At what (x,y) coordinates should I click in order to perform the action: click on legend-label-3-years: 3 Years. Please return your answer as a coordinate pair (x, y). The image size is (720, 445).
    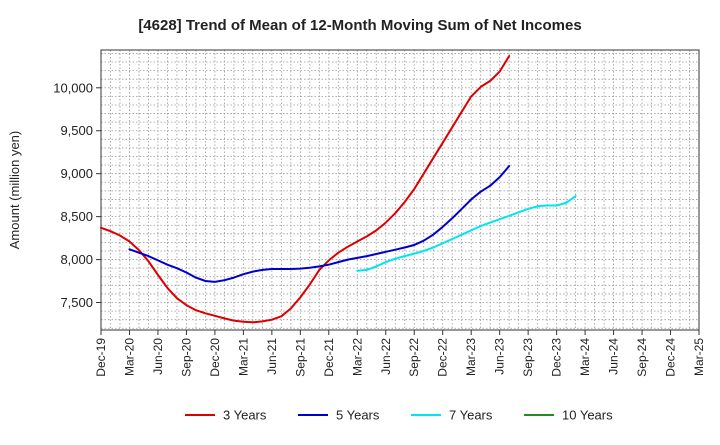
    Looking at the image, I should click on (245, 415).